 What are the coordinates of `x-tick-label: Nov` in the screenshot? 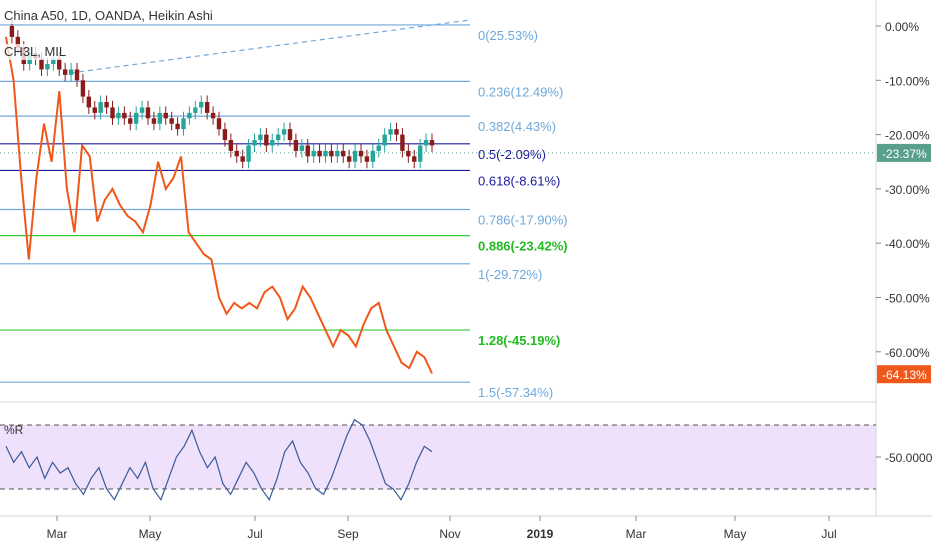 It's located at (449, 534).